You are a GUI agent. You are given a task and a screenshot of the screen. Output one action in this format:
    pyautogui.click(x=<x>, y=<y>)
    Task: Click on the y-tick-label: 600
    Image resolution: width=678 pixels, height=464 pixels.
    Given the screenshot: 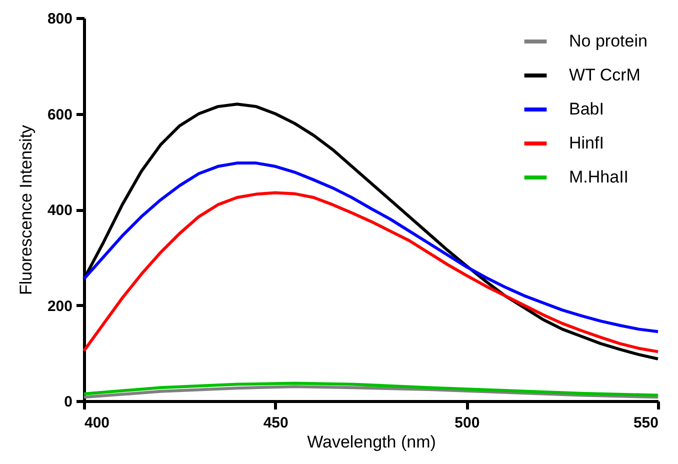 What is the action you would take?
    pyautogui.click(x=59, y=115)
    